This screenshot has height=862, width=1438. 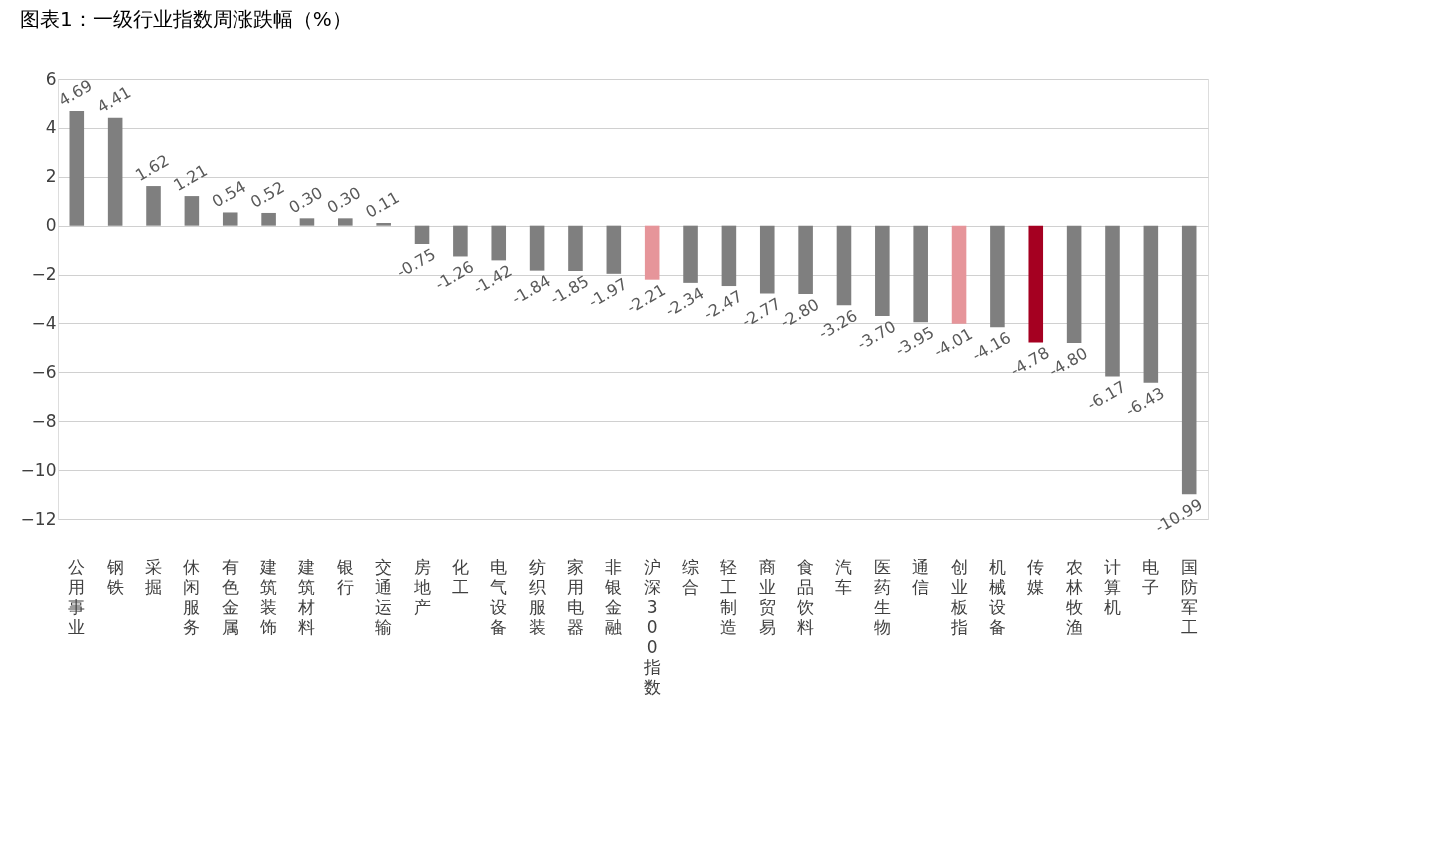 What do you see at coordinates (1151, 576) in the screenshot?
I see `x-tick-label: 电子` at bounding box center [1151, 576].